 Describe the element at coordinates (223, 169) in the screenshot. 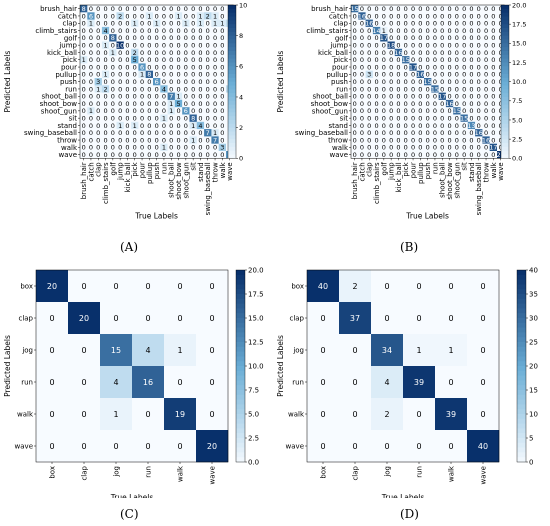

I see `x-tick-label: walk` at that location.